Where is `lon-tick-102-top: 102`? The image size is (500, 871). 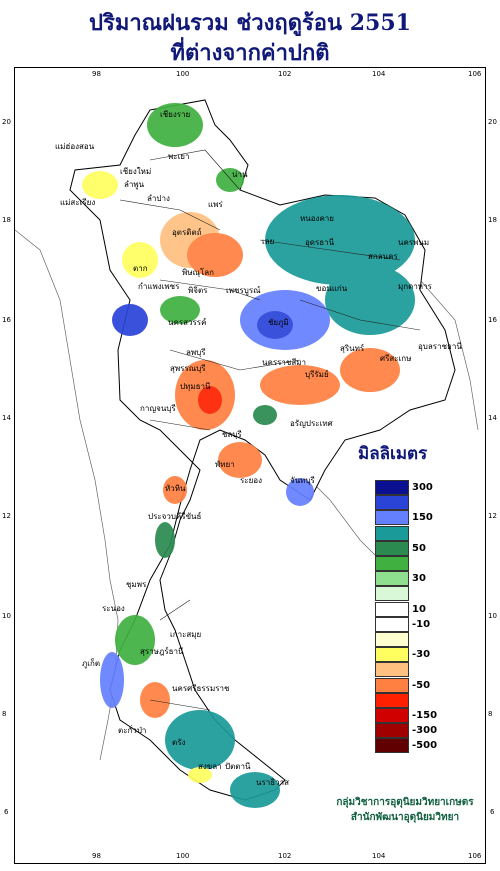
lon-tick-102-top: 102 is located at coordinates (285, 74).